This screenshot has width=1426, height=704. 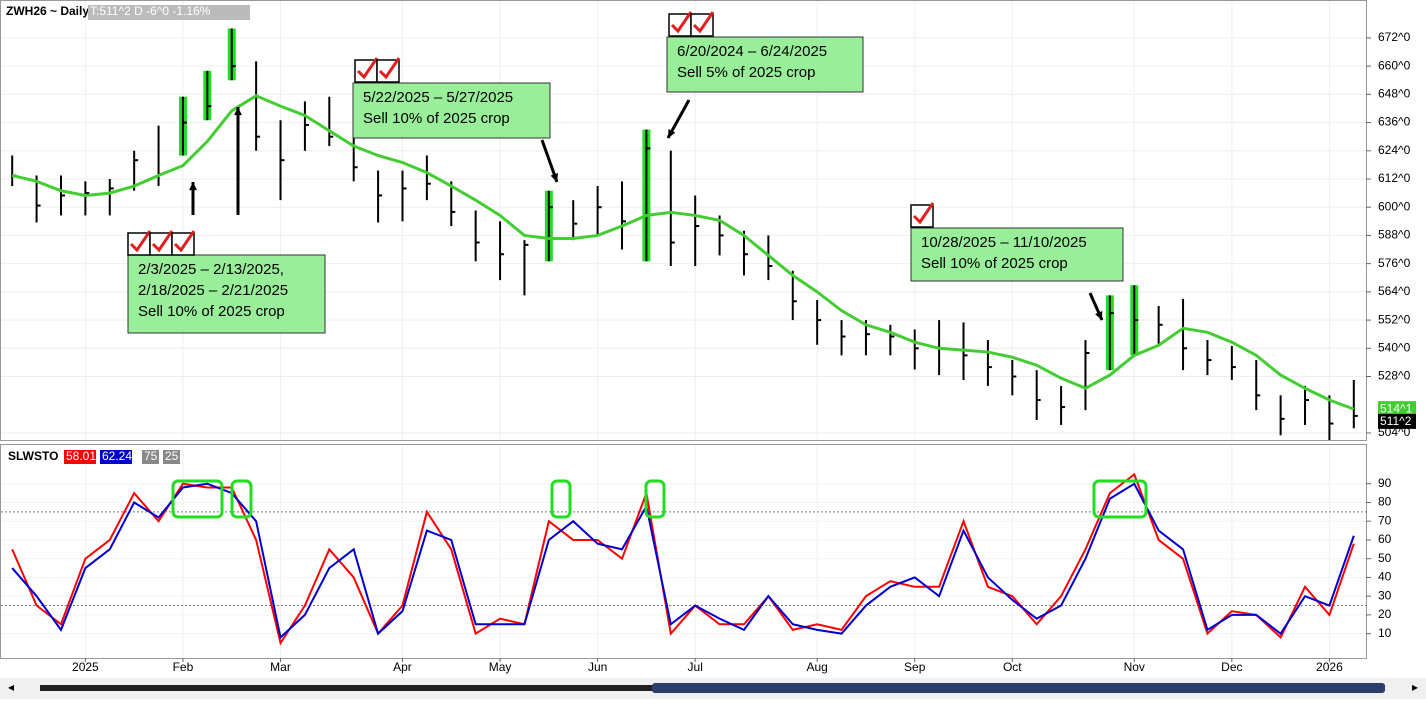 I want to click on x-tick-label: Feb, so click(x=183, y=667).